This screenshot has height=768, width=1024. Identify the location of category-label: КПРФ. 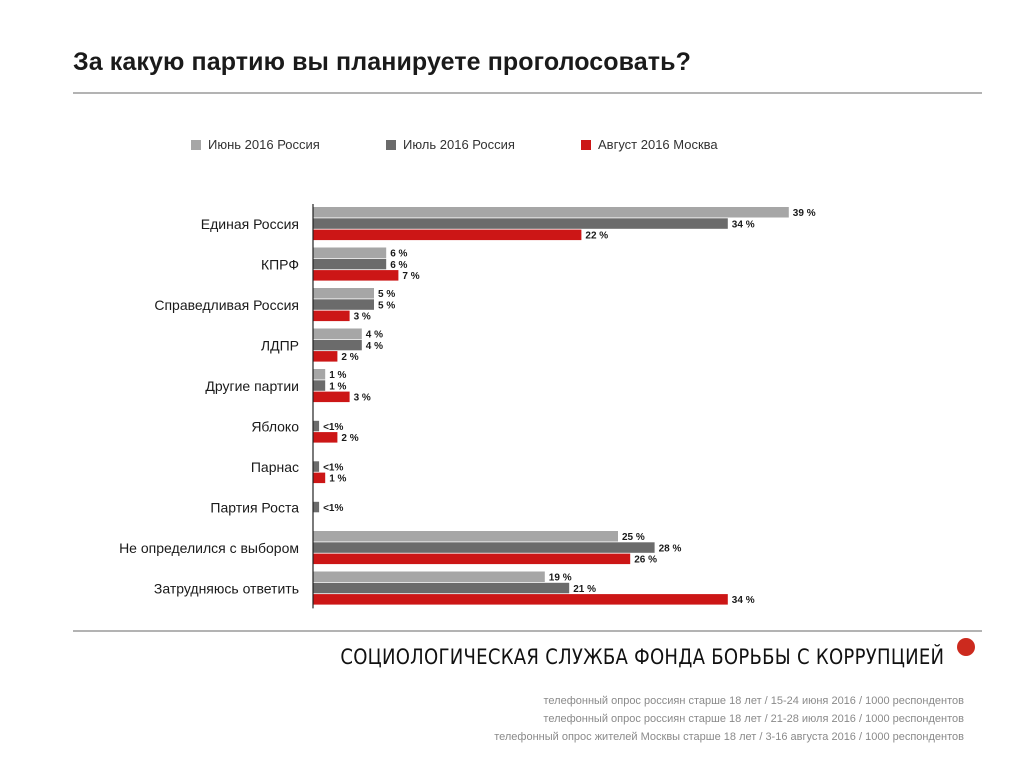
(280, 264).